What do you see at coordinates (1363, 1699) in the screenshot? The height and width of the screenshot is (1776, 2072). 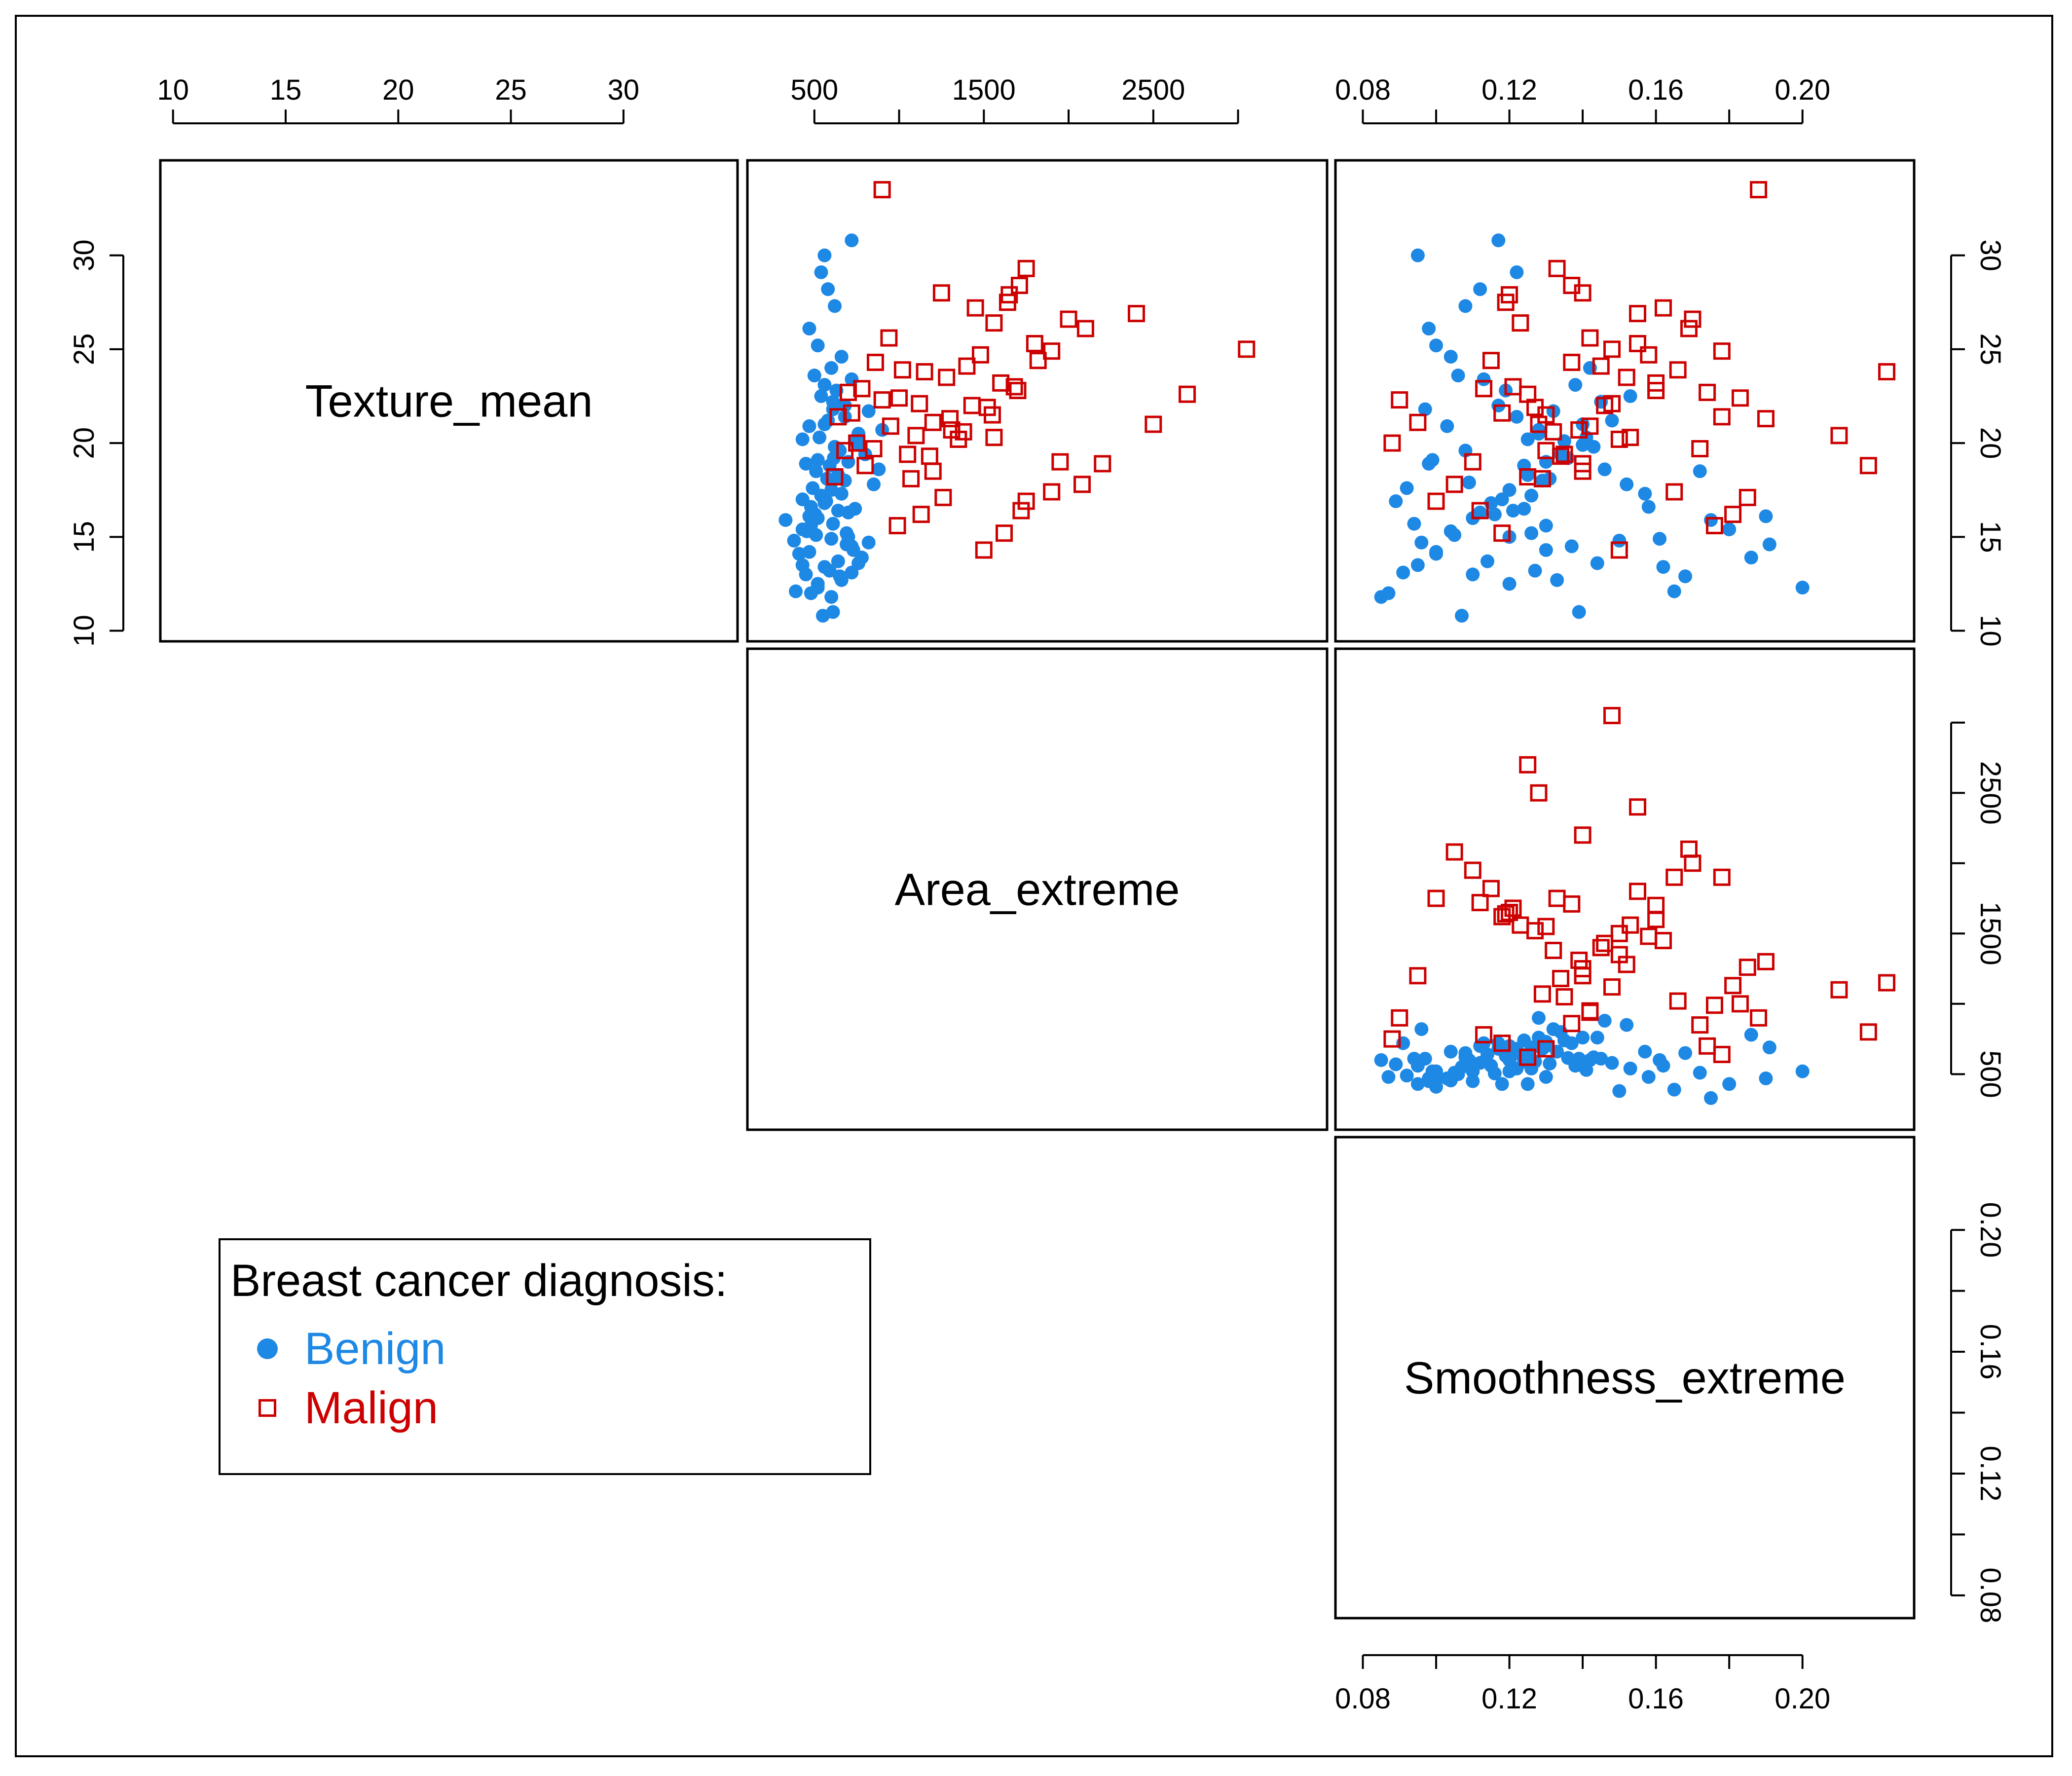 I see `tick-label: 0.08` at bounding box center [1363, 1699].